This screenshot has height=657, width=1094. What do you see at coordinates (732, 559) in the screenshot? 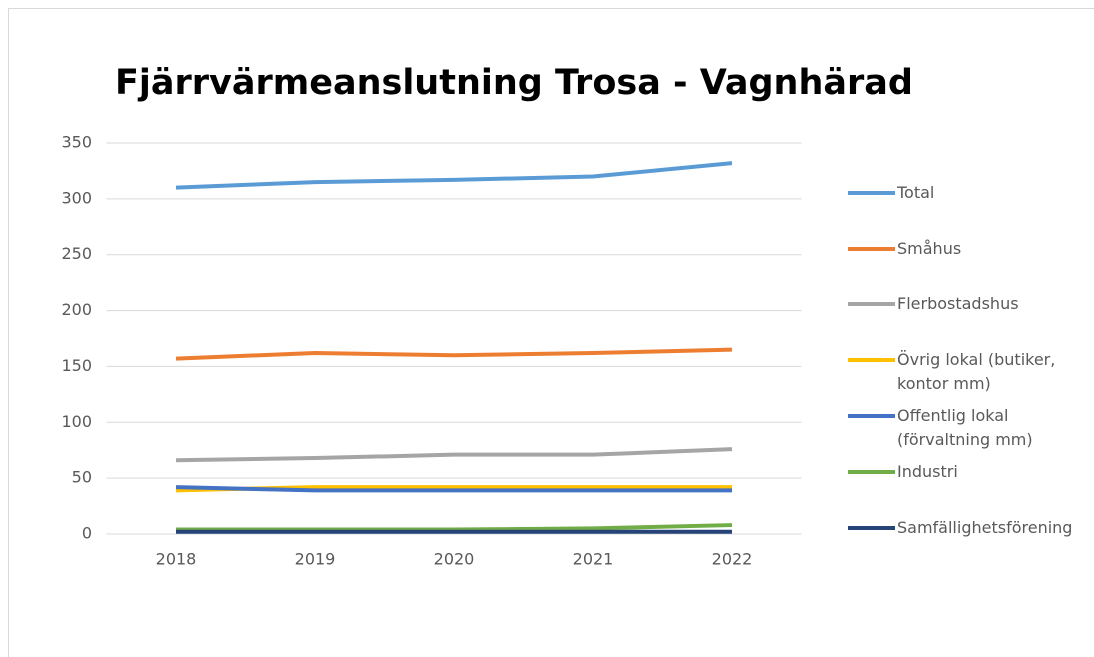
I see `x-tick-label: 2022` at bounding box center [732, 559].